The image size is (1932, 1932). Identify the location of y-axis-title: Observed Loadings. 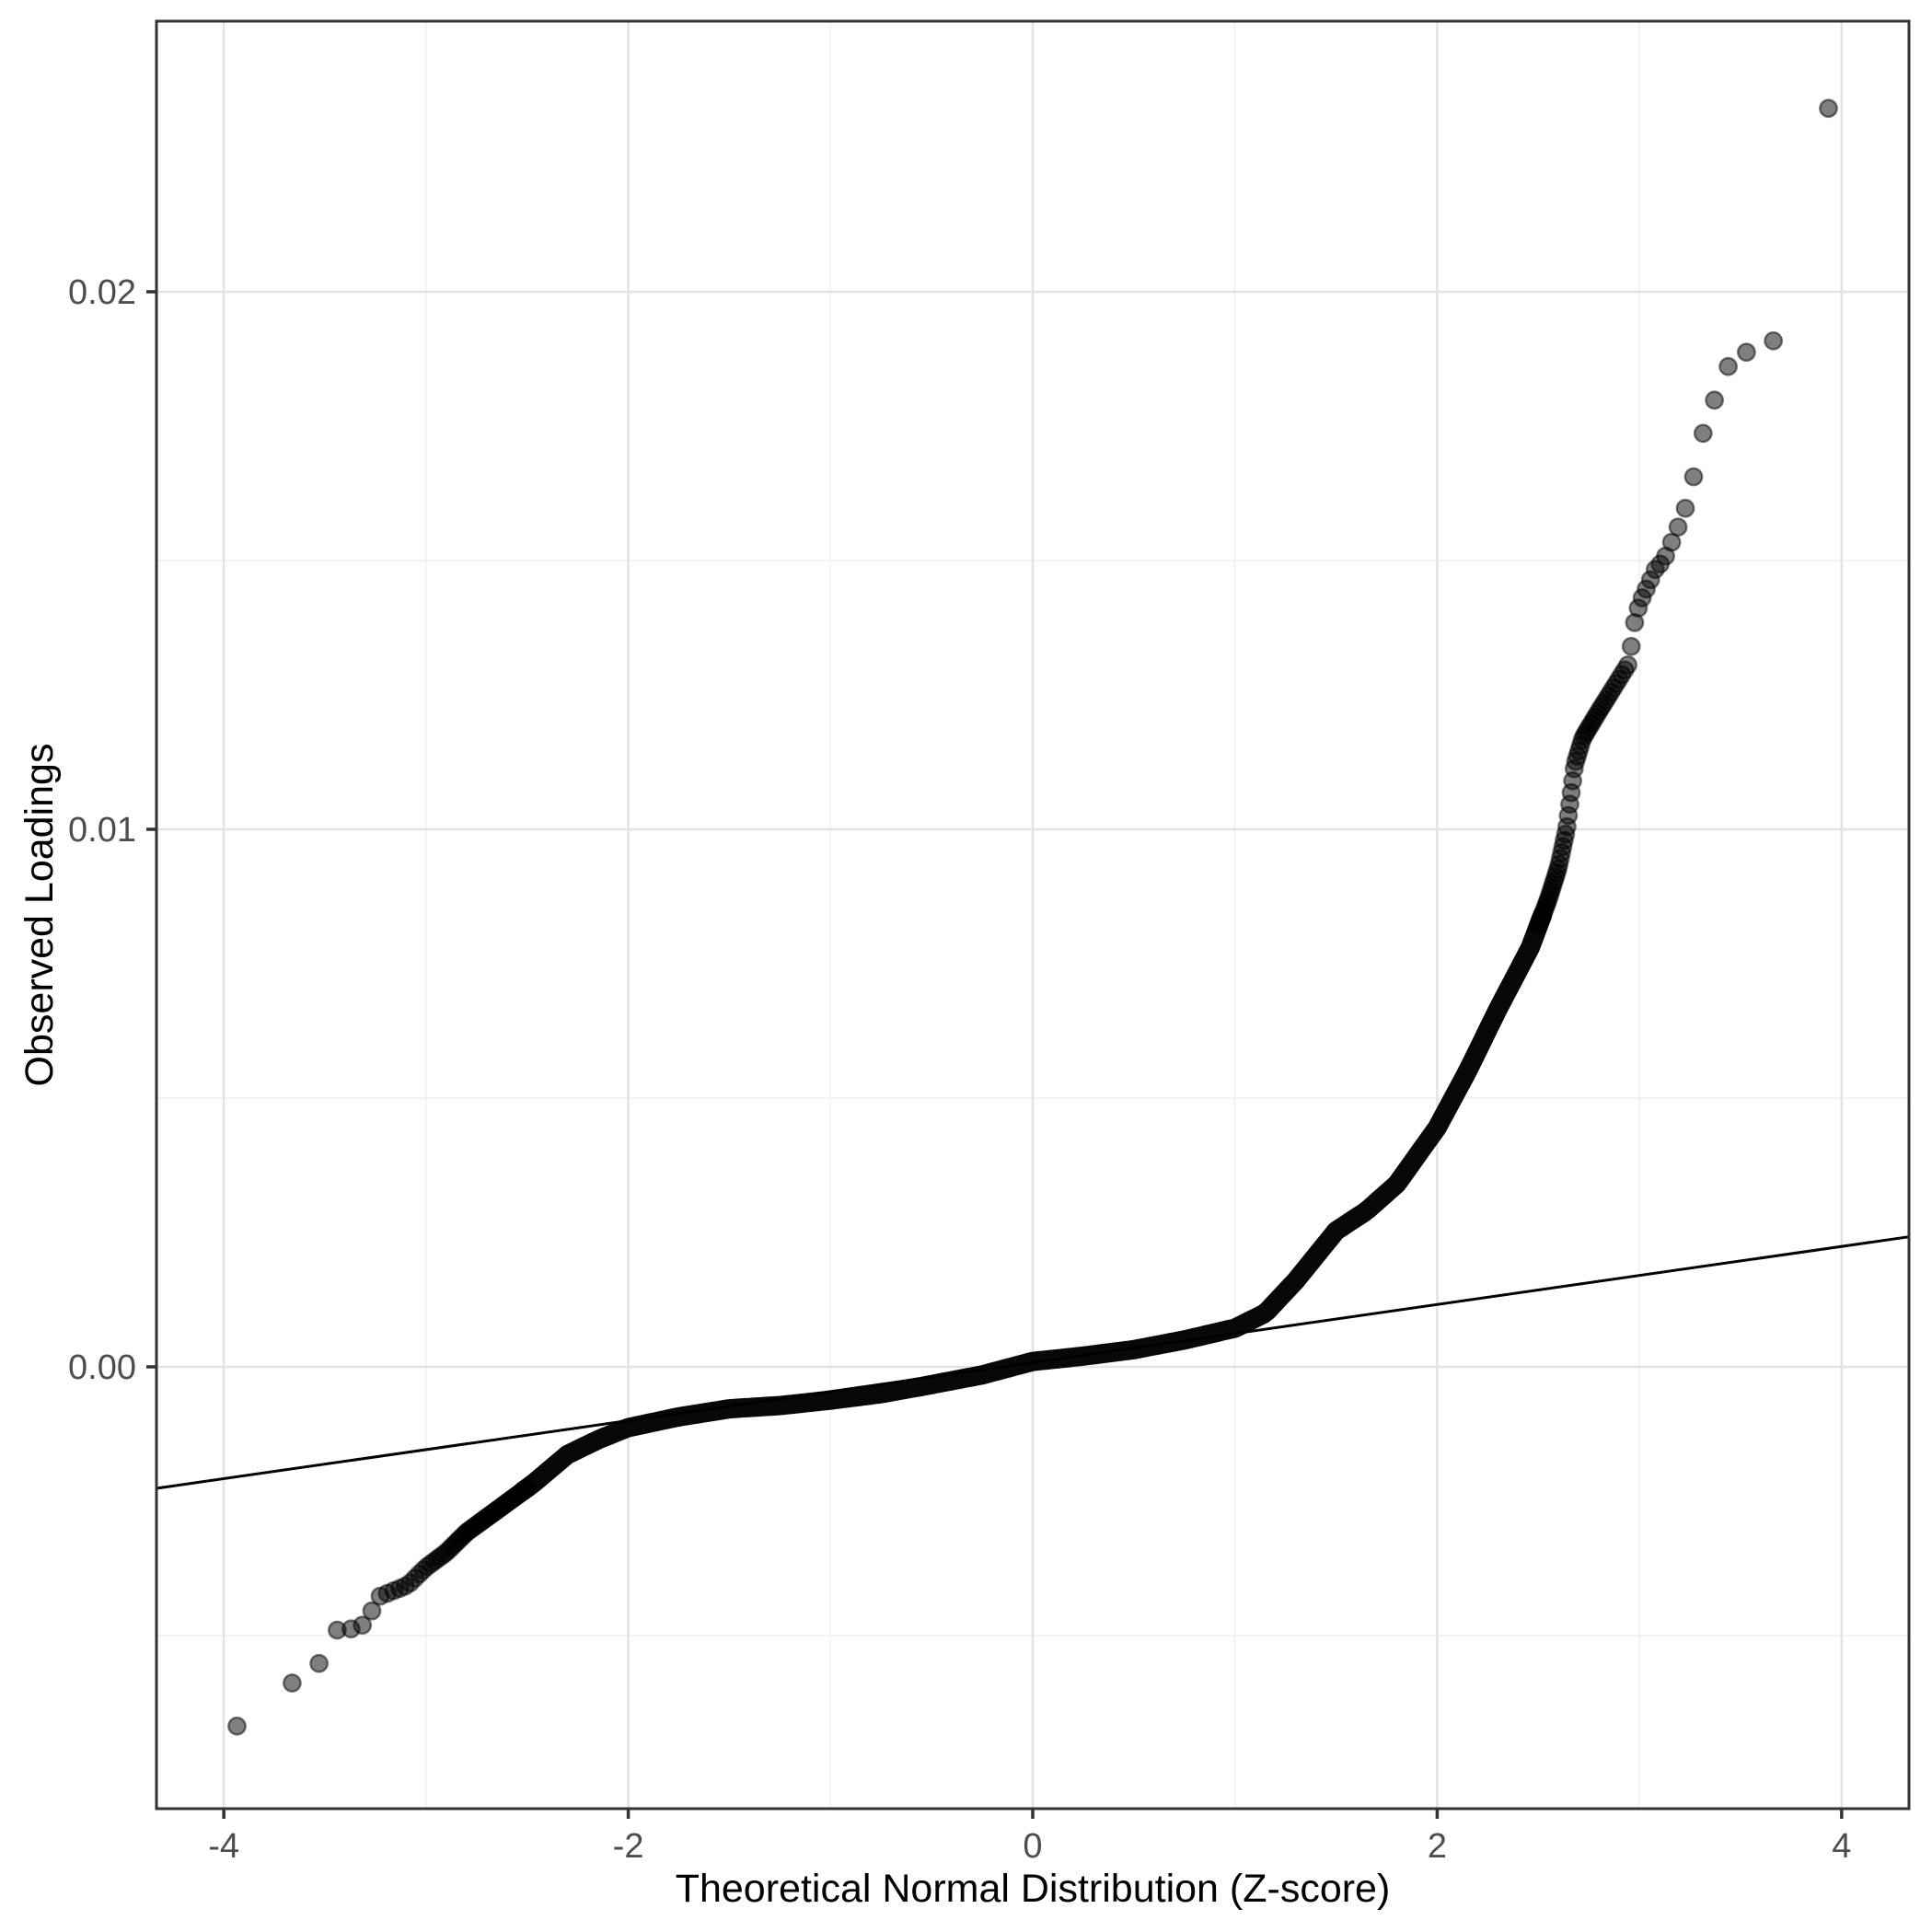
(40, 916).